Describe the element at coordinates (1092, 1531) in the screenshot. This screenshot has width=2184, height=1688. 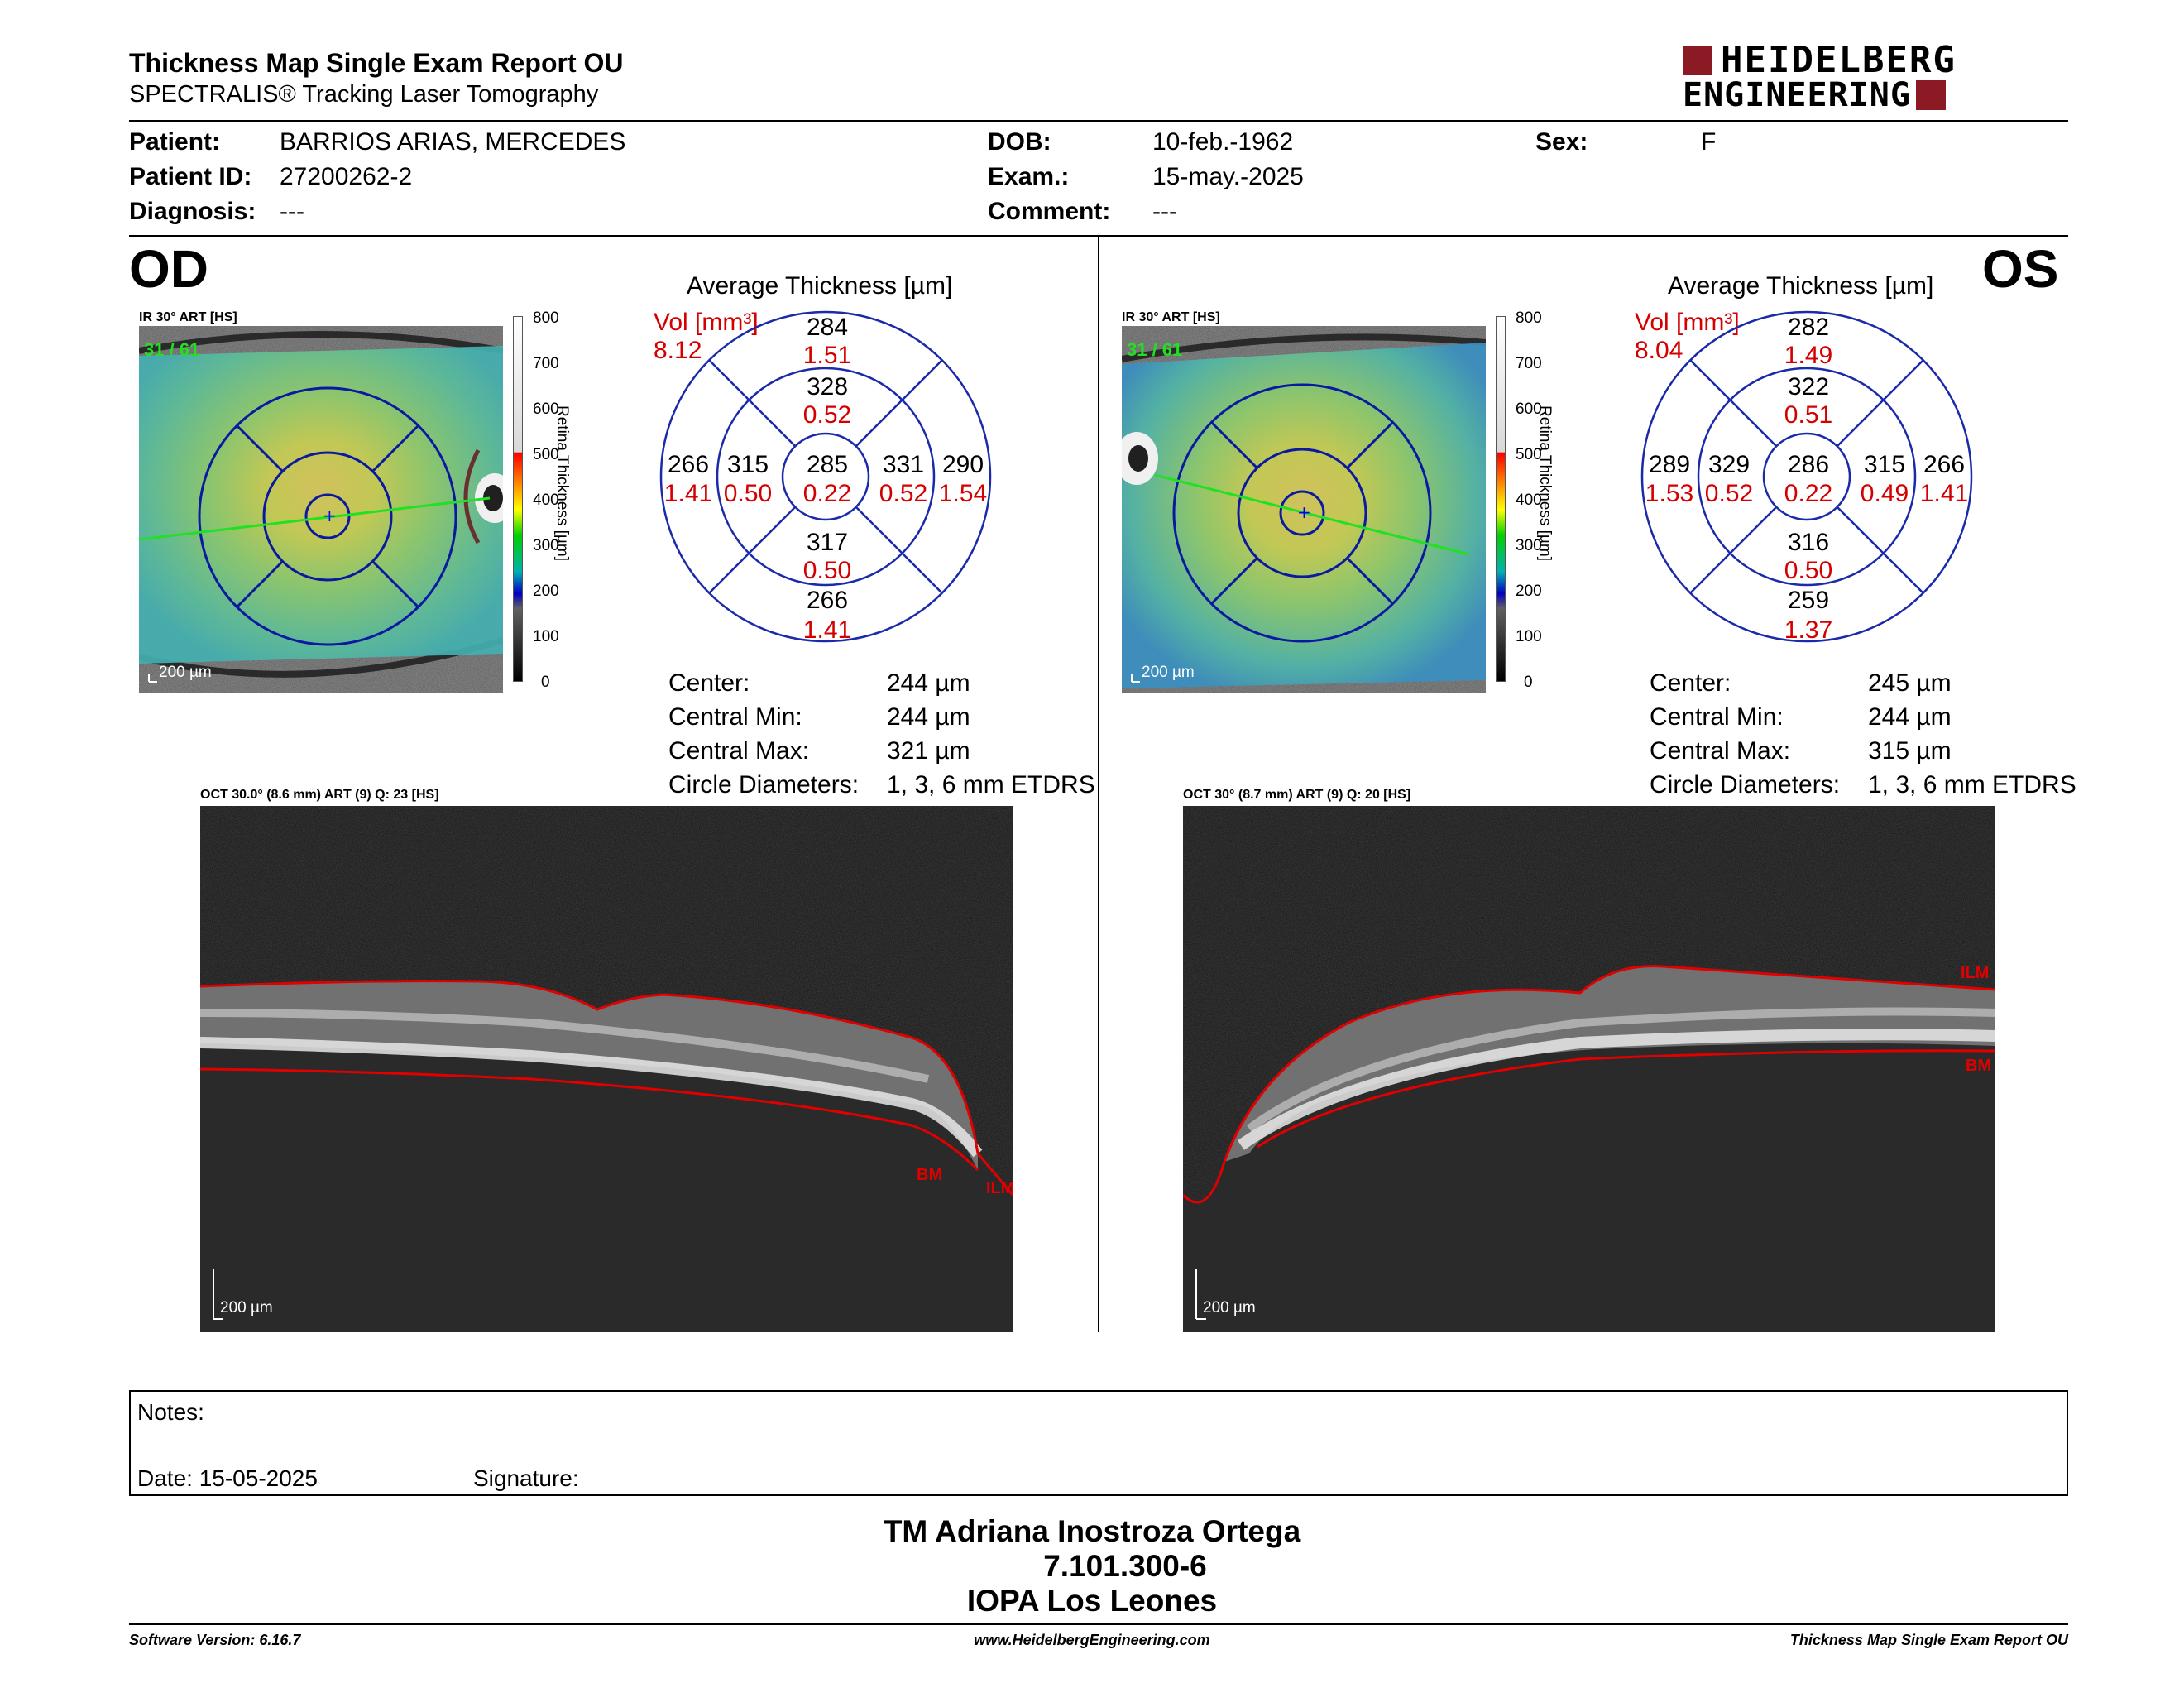
I see `signer-name: TM Adriana Inostroza Ortega` at that location.